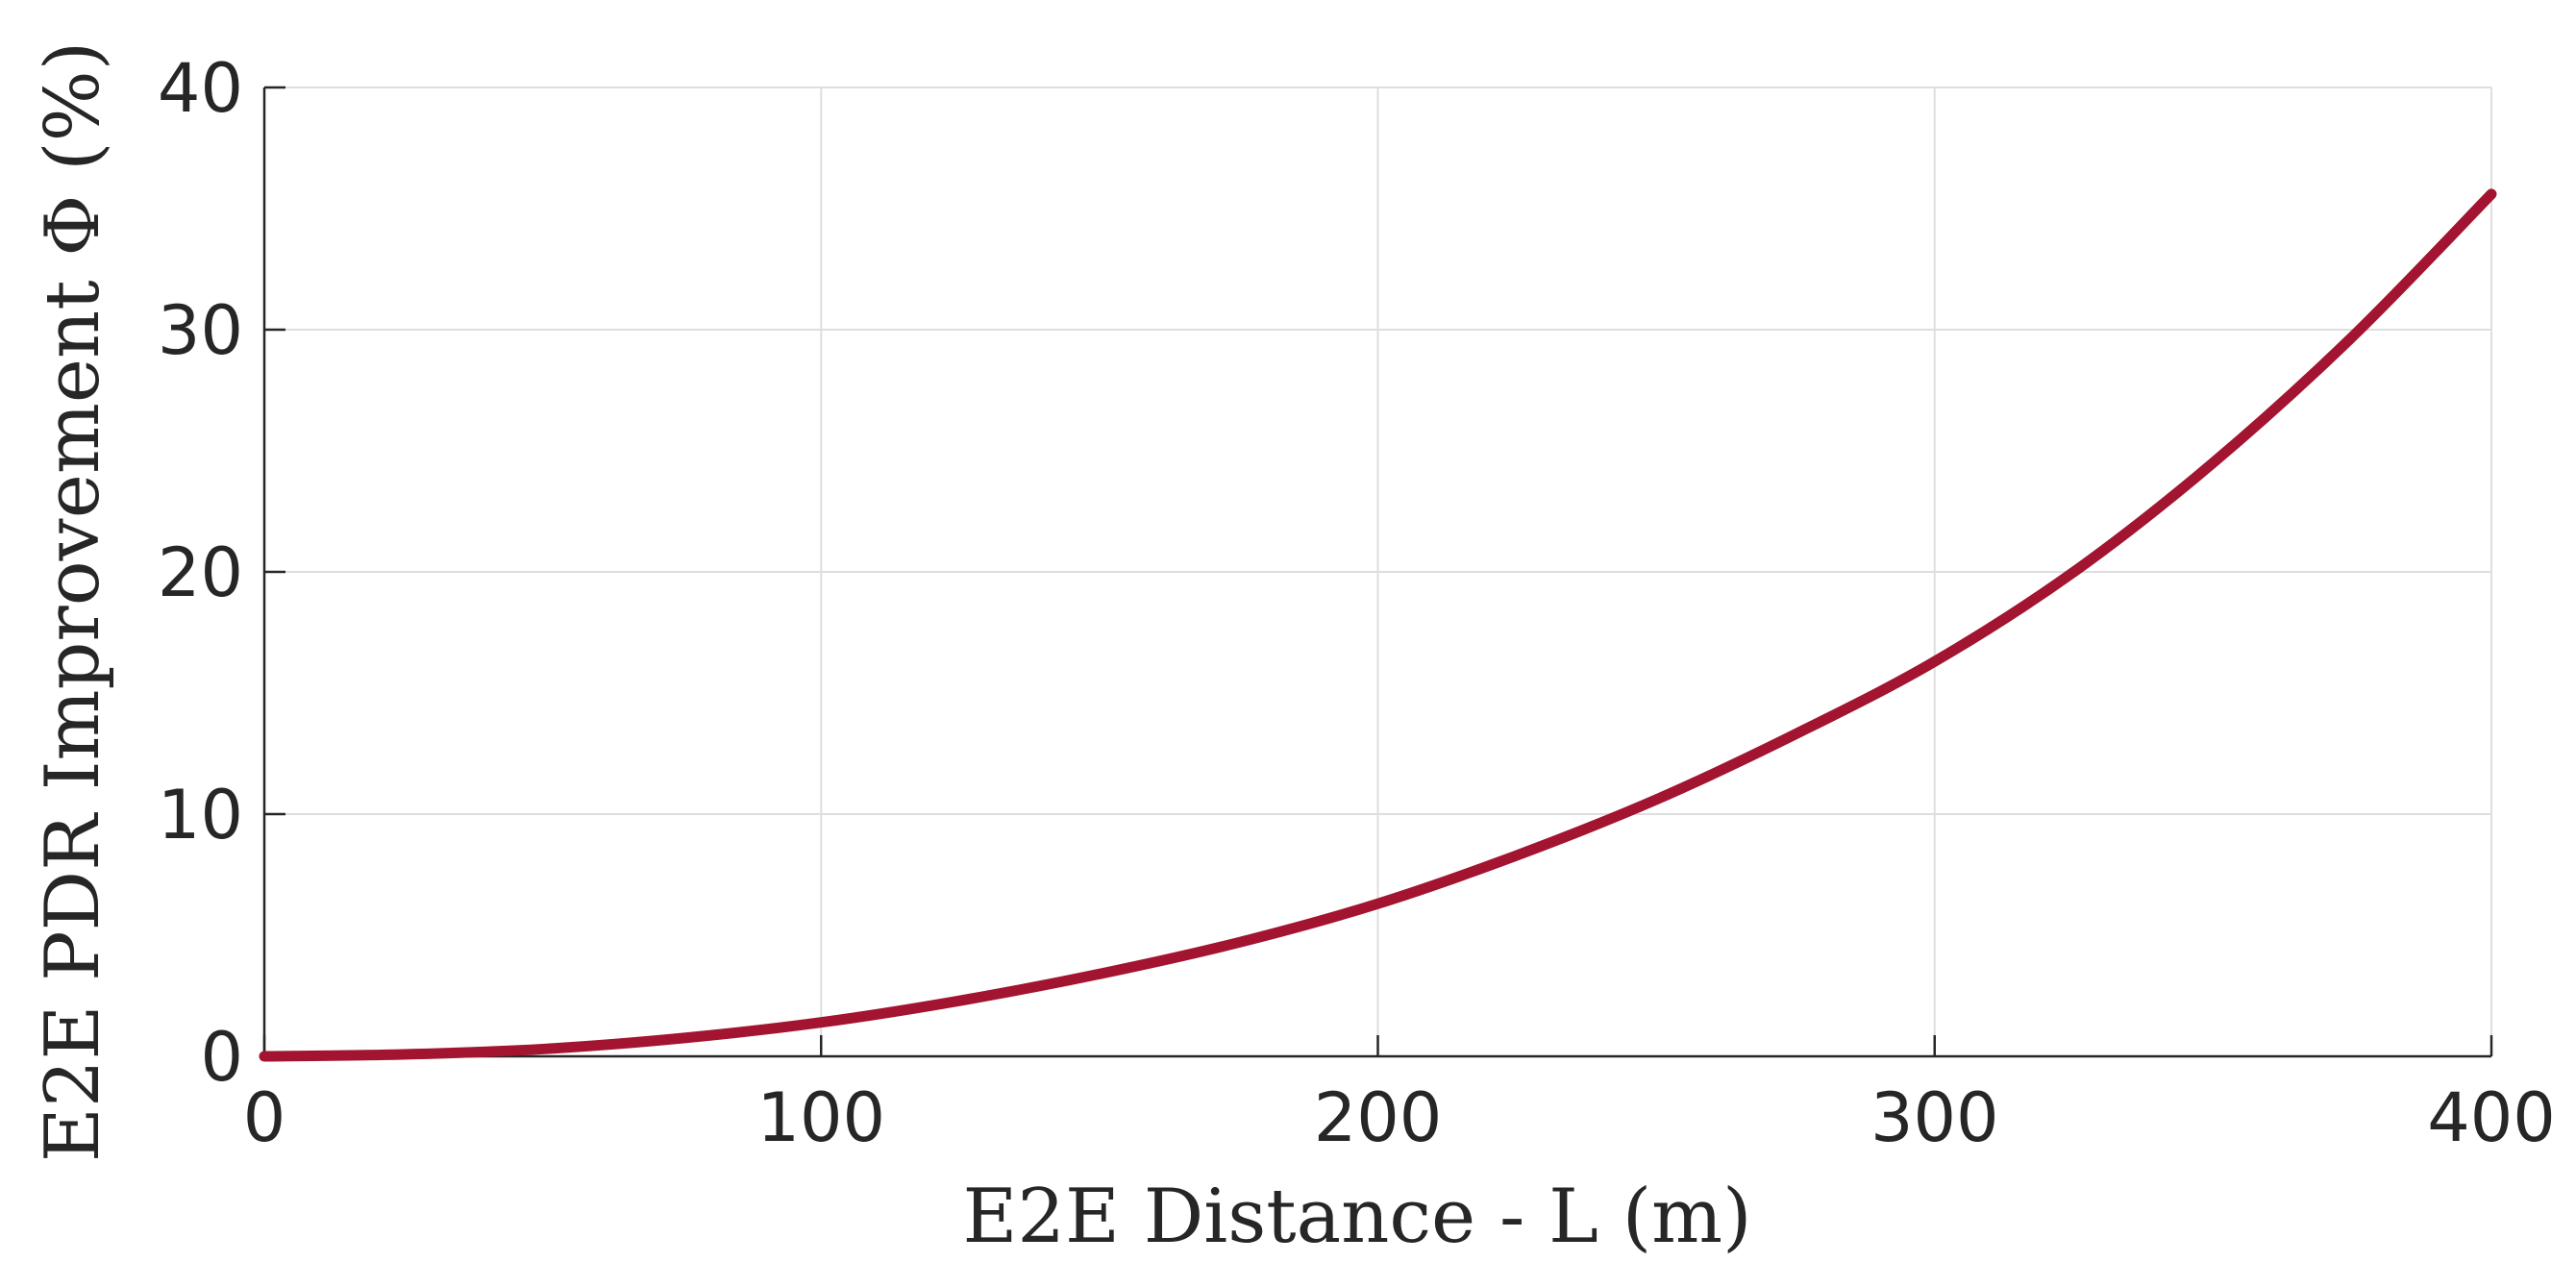 The image size is (2576, 1287). I want to click on y-axis-label: E2E PDR Improvement Φ (%), so click(73, 602).